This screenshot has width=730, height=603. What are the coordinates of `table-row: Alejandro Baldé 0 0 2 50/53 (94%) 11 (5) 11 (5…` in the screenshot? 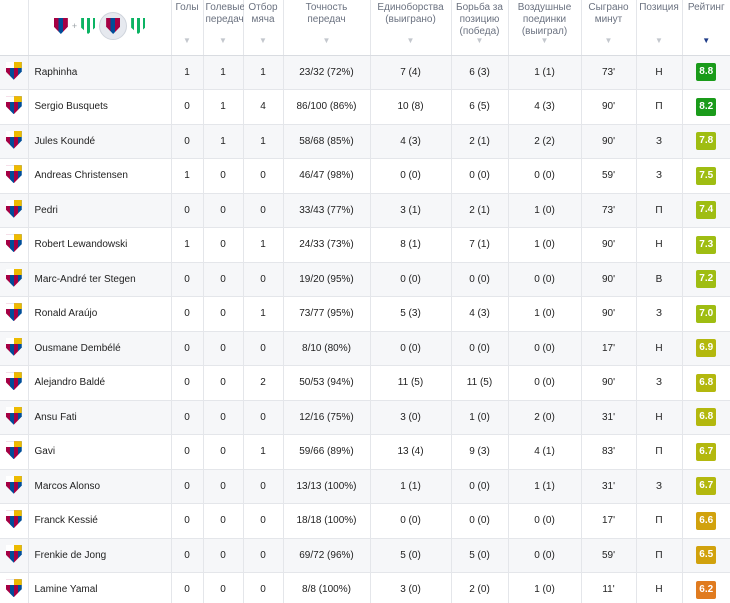 It's located at (365, 383).